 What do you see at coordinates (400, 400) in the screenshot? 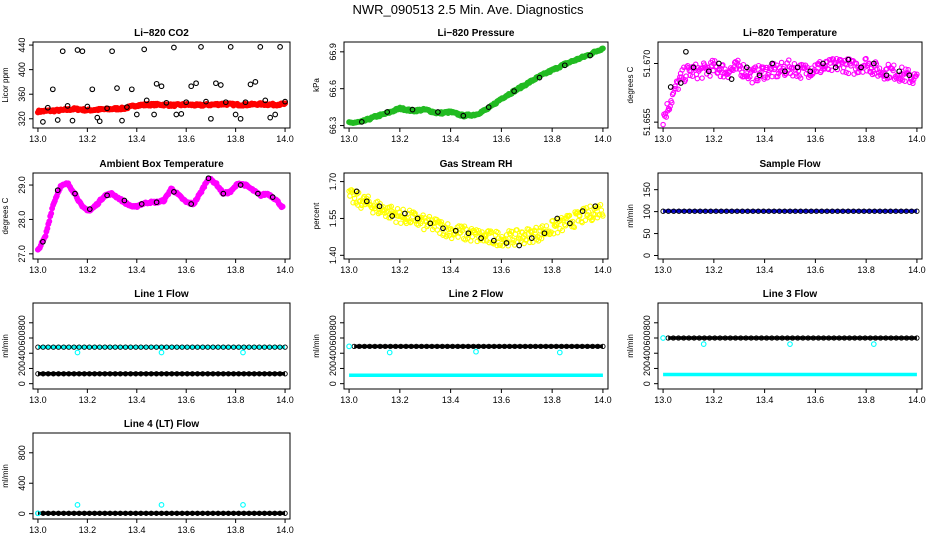
I see `x-tick-label: 13.2` at bounding box center [400, 400].